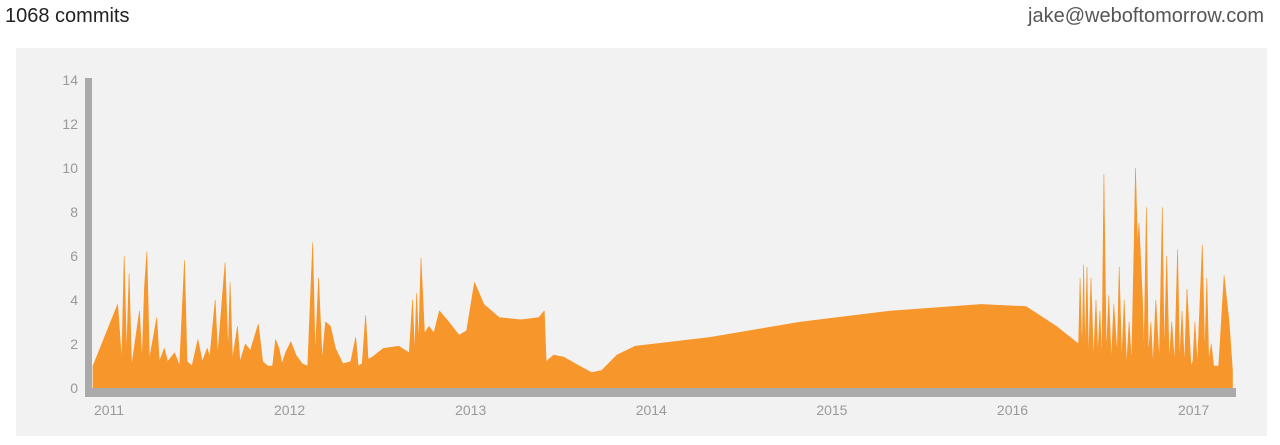 The image size is (1280, 445). I want to click on y-tick-label: 4, so click(74, 300).